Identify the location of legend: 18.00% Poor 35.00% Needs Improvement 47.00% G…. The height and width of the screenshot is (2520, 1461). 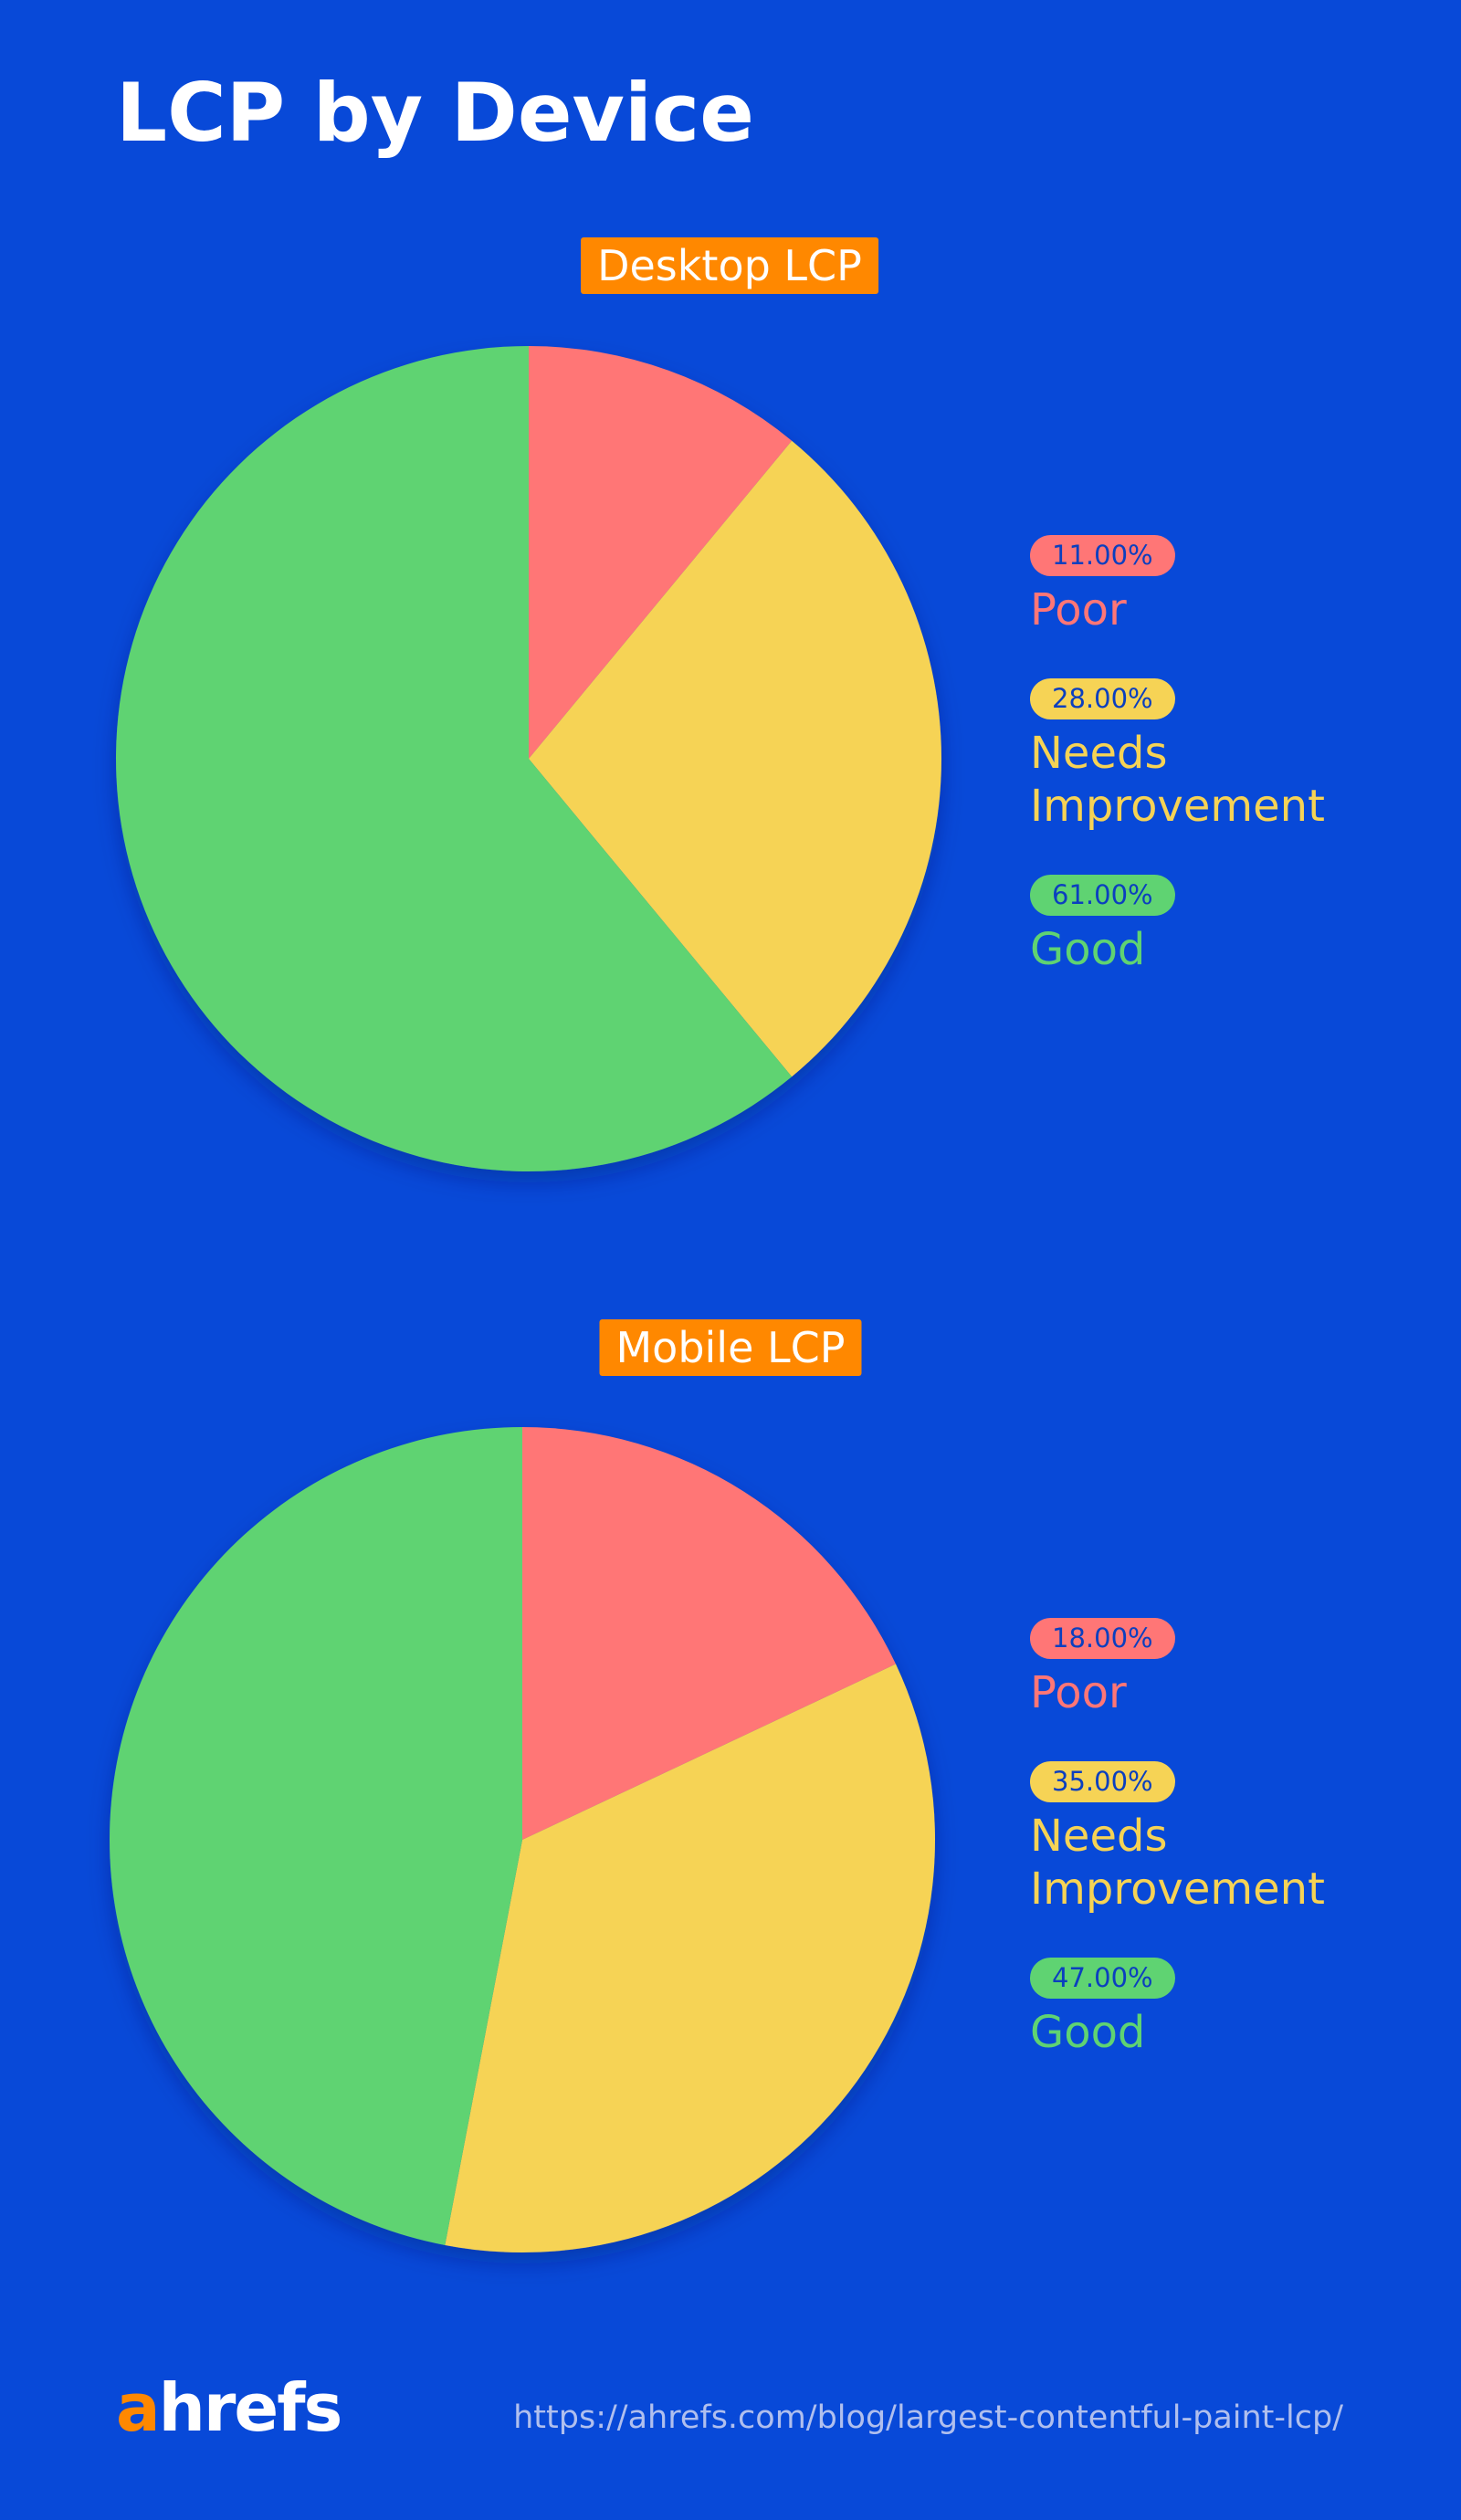
(1199, 1838).